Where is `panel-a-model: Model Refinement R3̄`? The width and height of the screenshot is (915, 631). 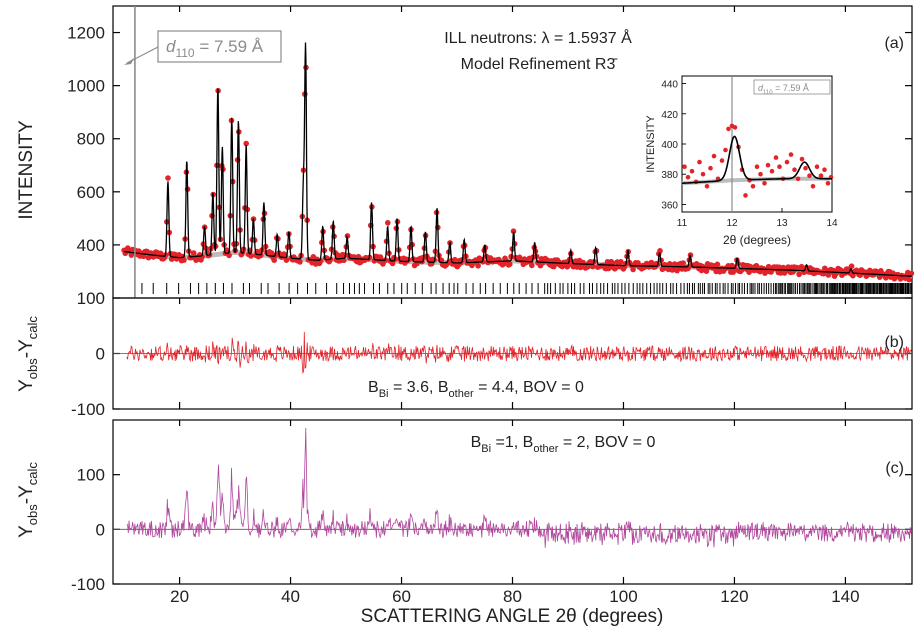
panel-a-model: Model Refinement R3̄ is located at coordinates (540, 64).